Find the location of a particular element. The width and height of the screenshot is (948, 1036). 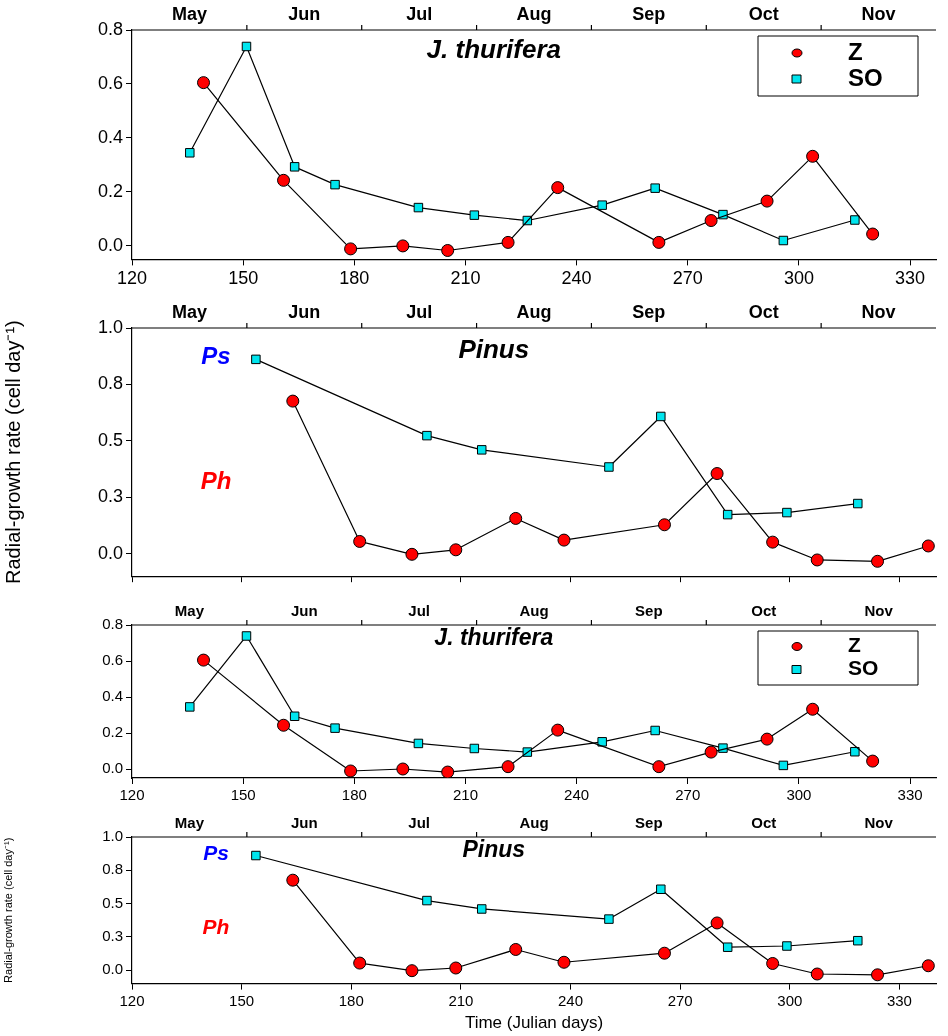

y-tick-label: 1.0 is located at coordinates (112, 836).